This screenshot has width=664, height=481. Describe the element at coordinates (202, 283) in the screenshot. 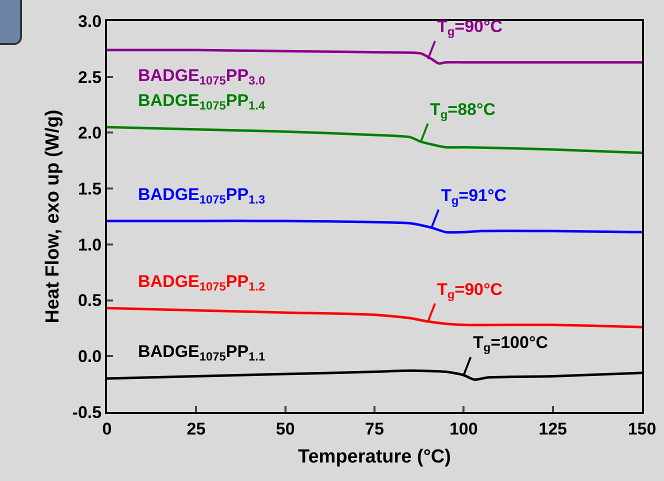

I see `series-label: BADGE$_{1075}$PP$_{1.2}$` at that location.